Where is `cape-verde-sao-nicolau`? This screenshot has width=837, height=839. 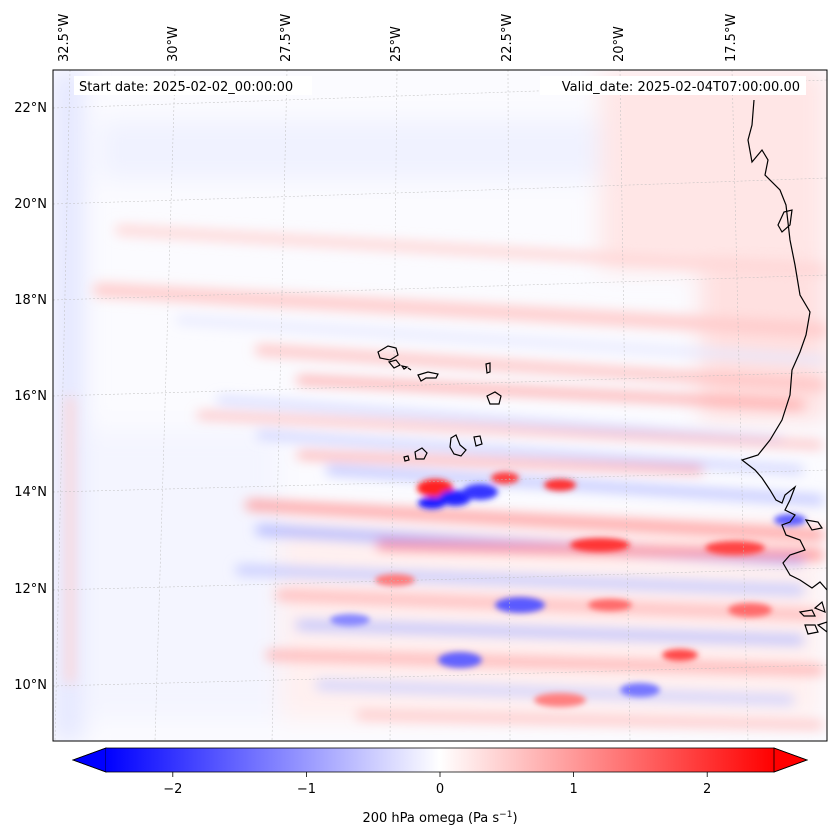 cape-verde-sao-nicolau is located at coordinates (428, 376).